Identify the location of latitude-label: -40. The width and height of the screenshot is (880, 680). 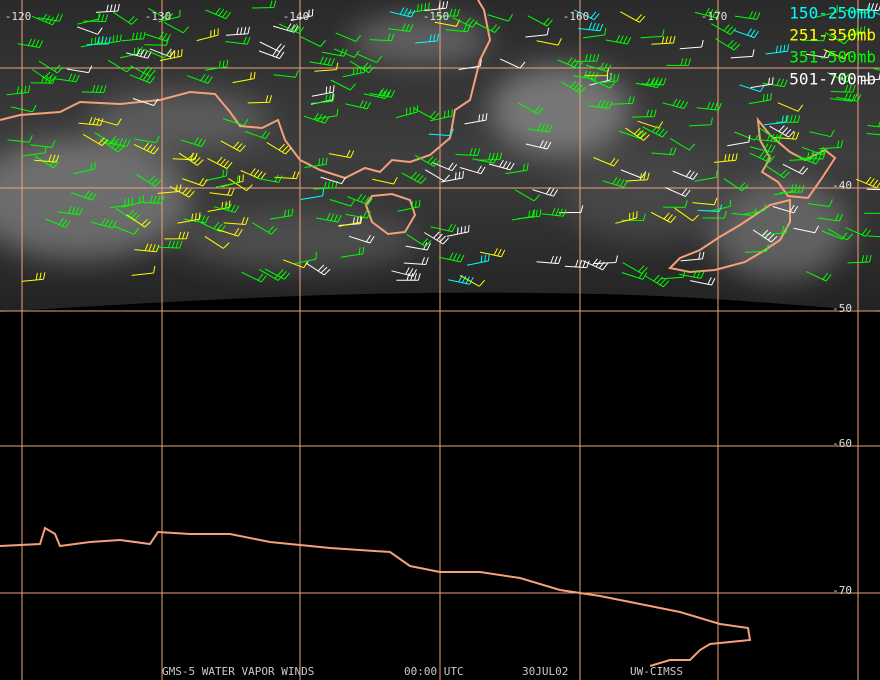
(842, 185).